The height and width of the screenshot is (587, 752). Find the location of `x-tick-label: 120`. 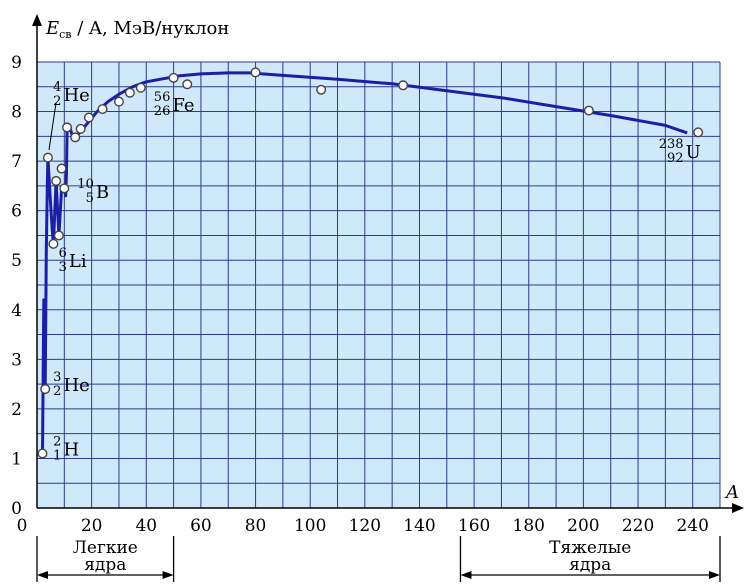

x-tick-label: 120 is located at coordinates (365, 526).